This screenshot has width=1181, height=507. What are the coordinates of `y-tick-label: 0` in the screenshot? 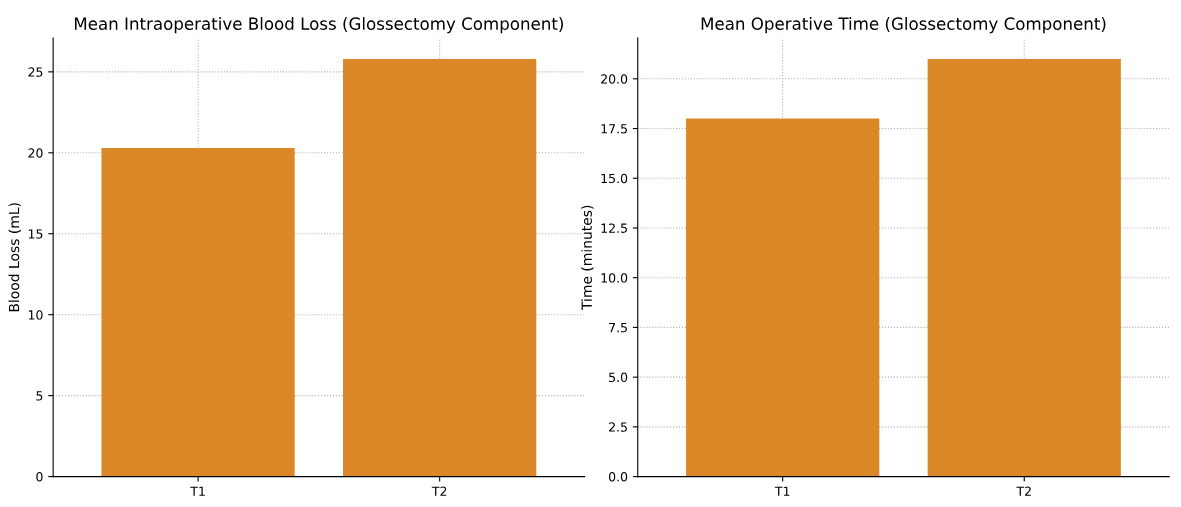 It's located at (39, 477).